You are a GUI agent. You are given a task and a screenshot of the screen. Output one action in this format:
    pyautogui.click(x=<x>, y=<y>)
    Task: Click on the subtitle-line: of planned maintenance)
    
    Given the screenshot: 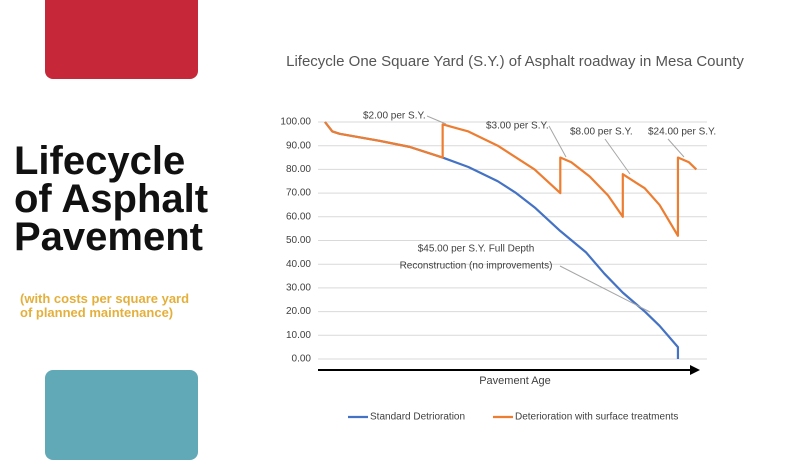 What is the action you would take?
    pyautogui.click(x=97, y=312)
    